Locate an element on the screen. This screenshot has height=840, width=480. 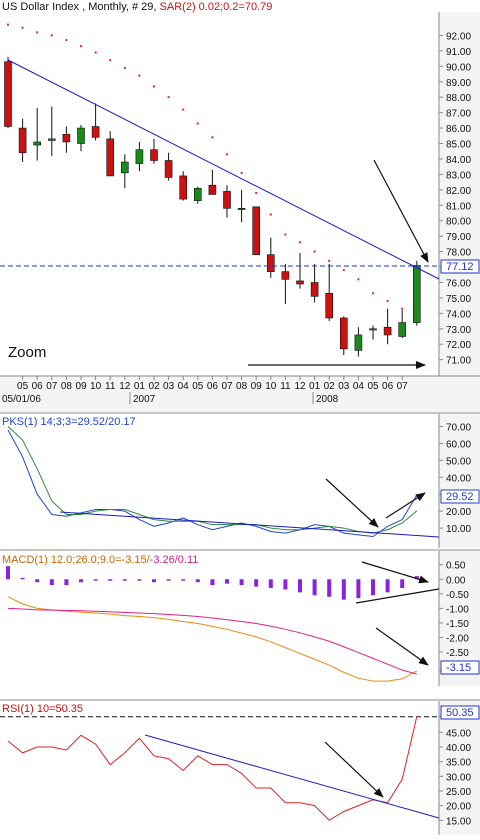
price-tick-label: 81.00 is located at coordinates (458, 206).